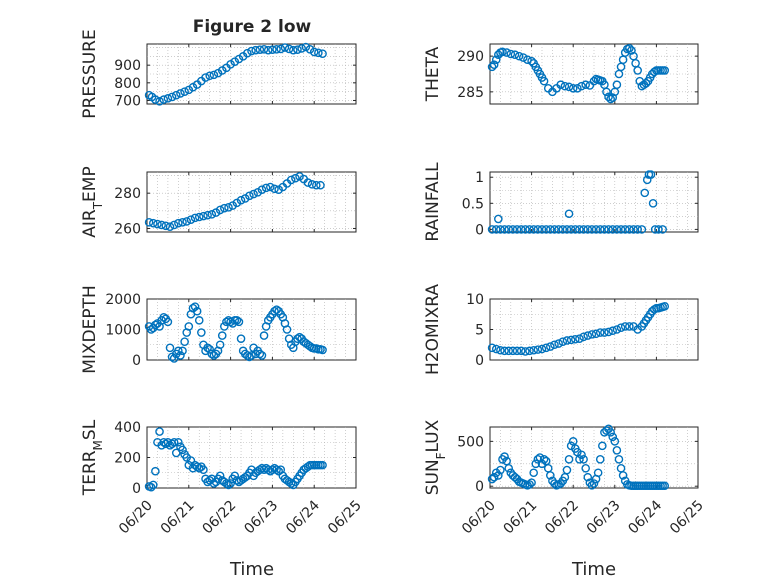 This screenshot has width=778, height=583. Describe the element at coordinates (127, 459) in the screenshot. I see `y-tick-label: 200` at that location.